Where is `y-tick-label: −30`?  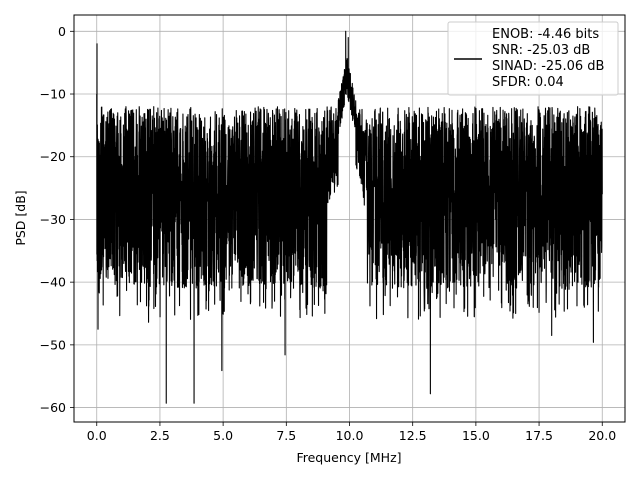
y-tick-label: −30 is located at coordinates (53, 219).